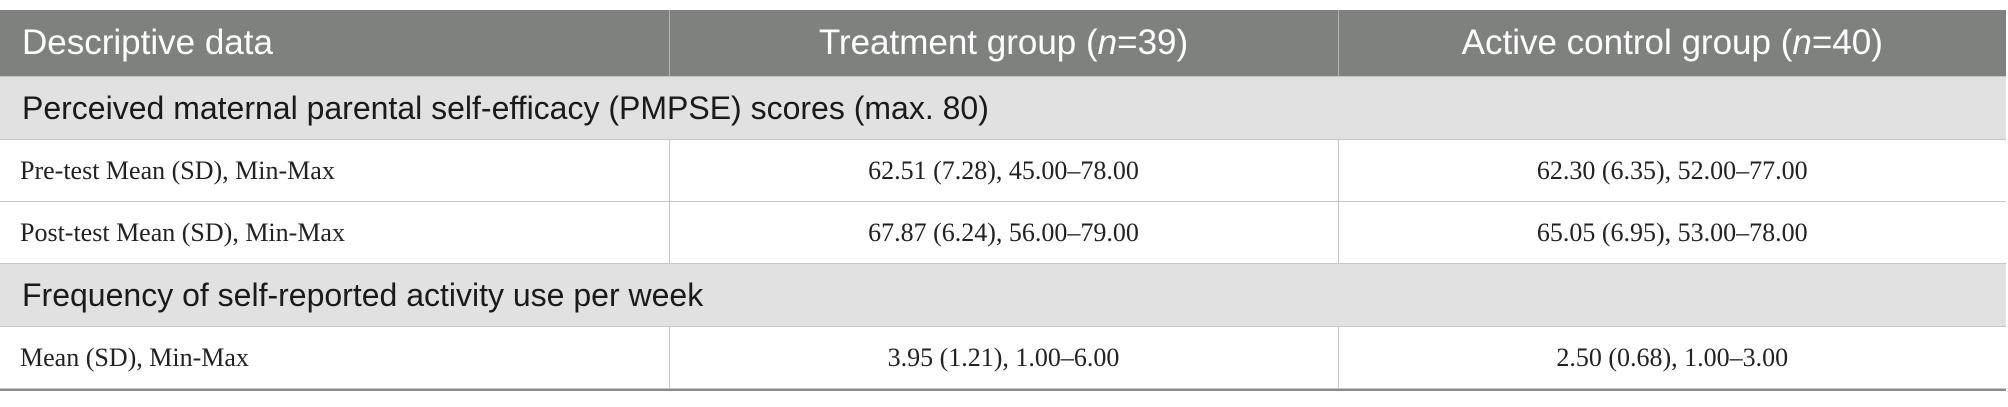  I want to click on header-treatment-prefix: Treatment group (, so click(958, 42).